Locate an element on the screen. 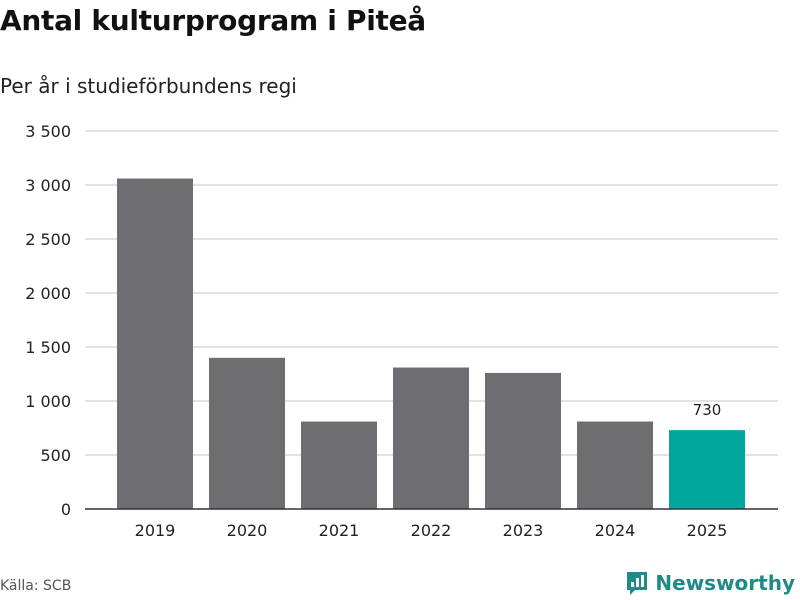 Image resolution: width=800 pixels, height=600 pixels. brand-name: Newsworthy is located at coordinates (725, 583).